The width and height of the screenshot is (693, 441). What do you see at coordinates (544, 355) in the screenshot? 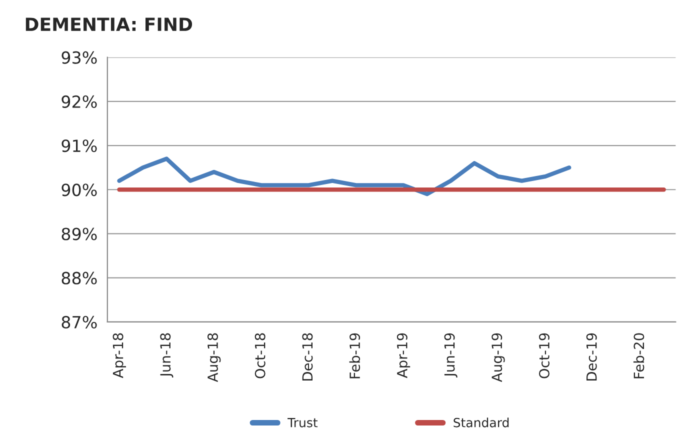
I see `x-tick-label: Oct-19` at bounding box center [544, 355].